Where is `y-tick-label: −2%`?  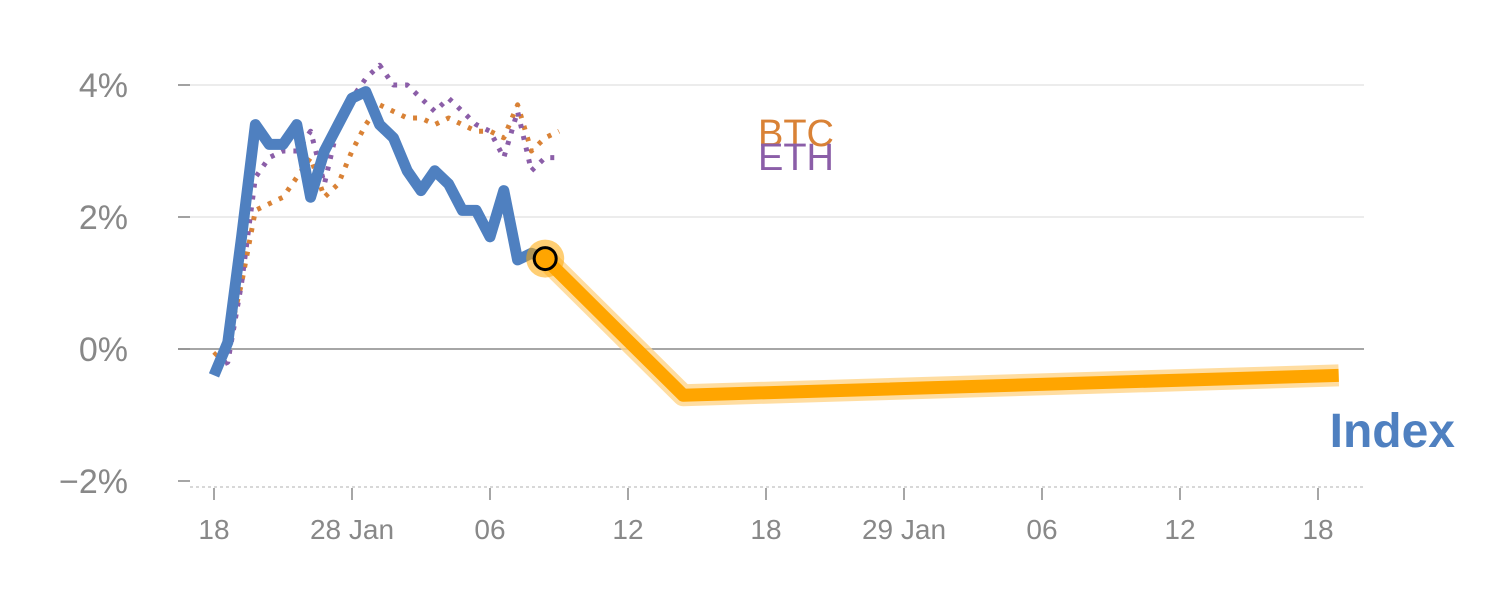 y-tick-label: −2% is located at coordinates (93, 482).